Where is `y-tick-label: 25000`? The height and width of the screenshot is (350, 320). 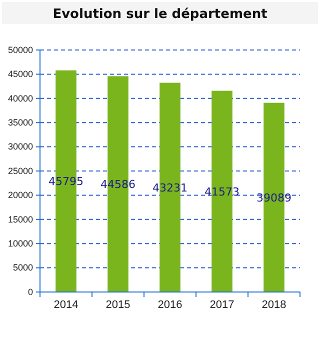 y-tick-label: 25000 is located at coordinates (20, 171).